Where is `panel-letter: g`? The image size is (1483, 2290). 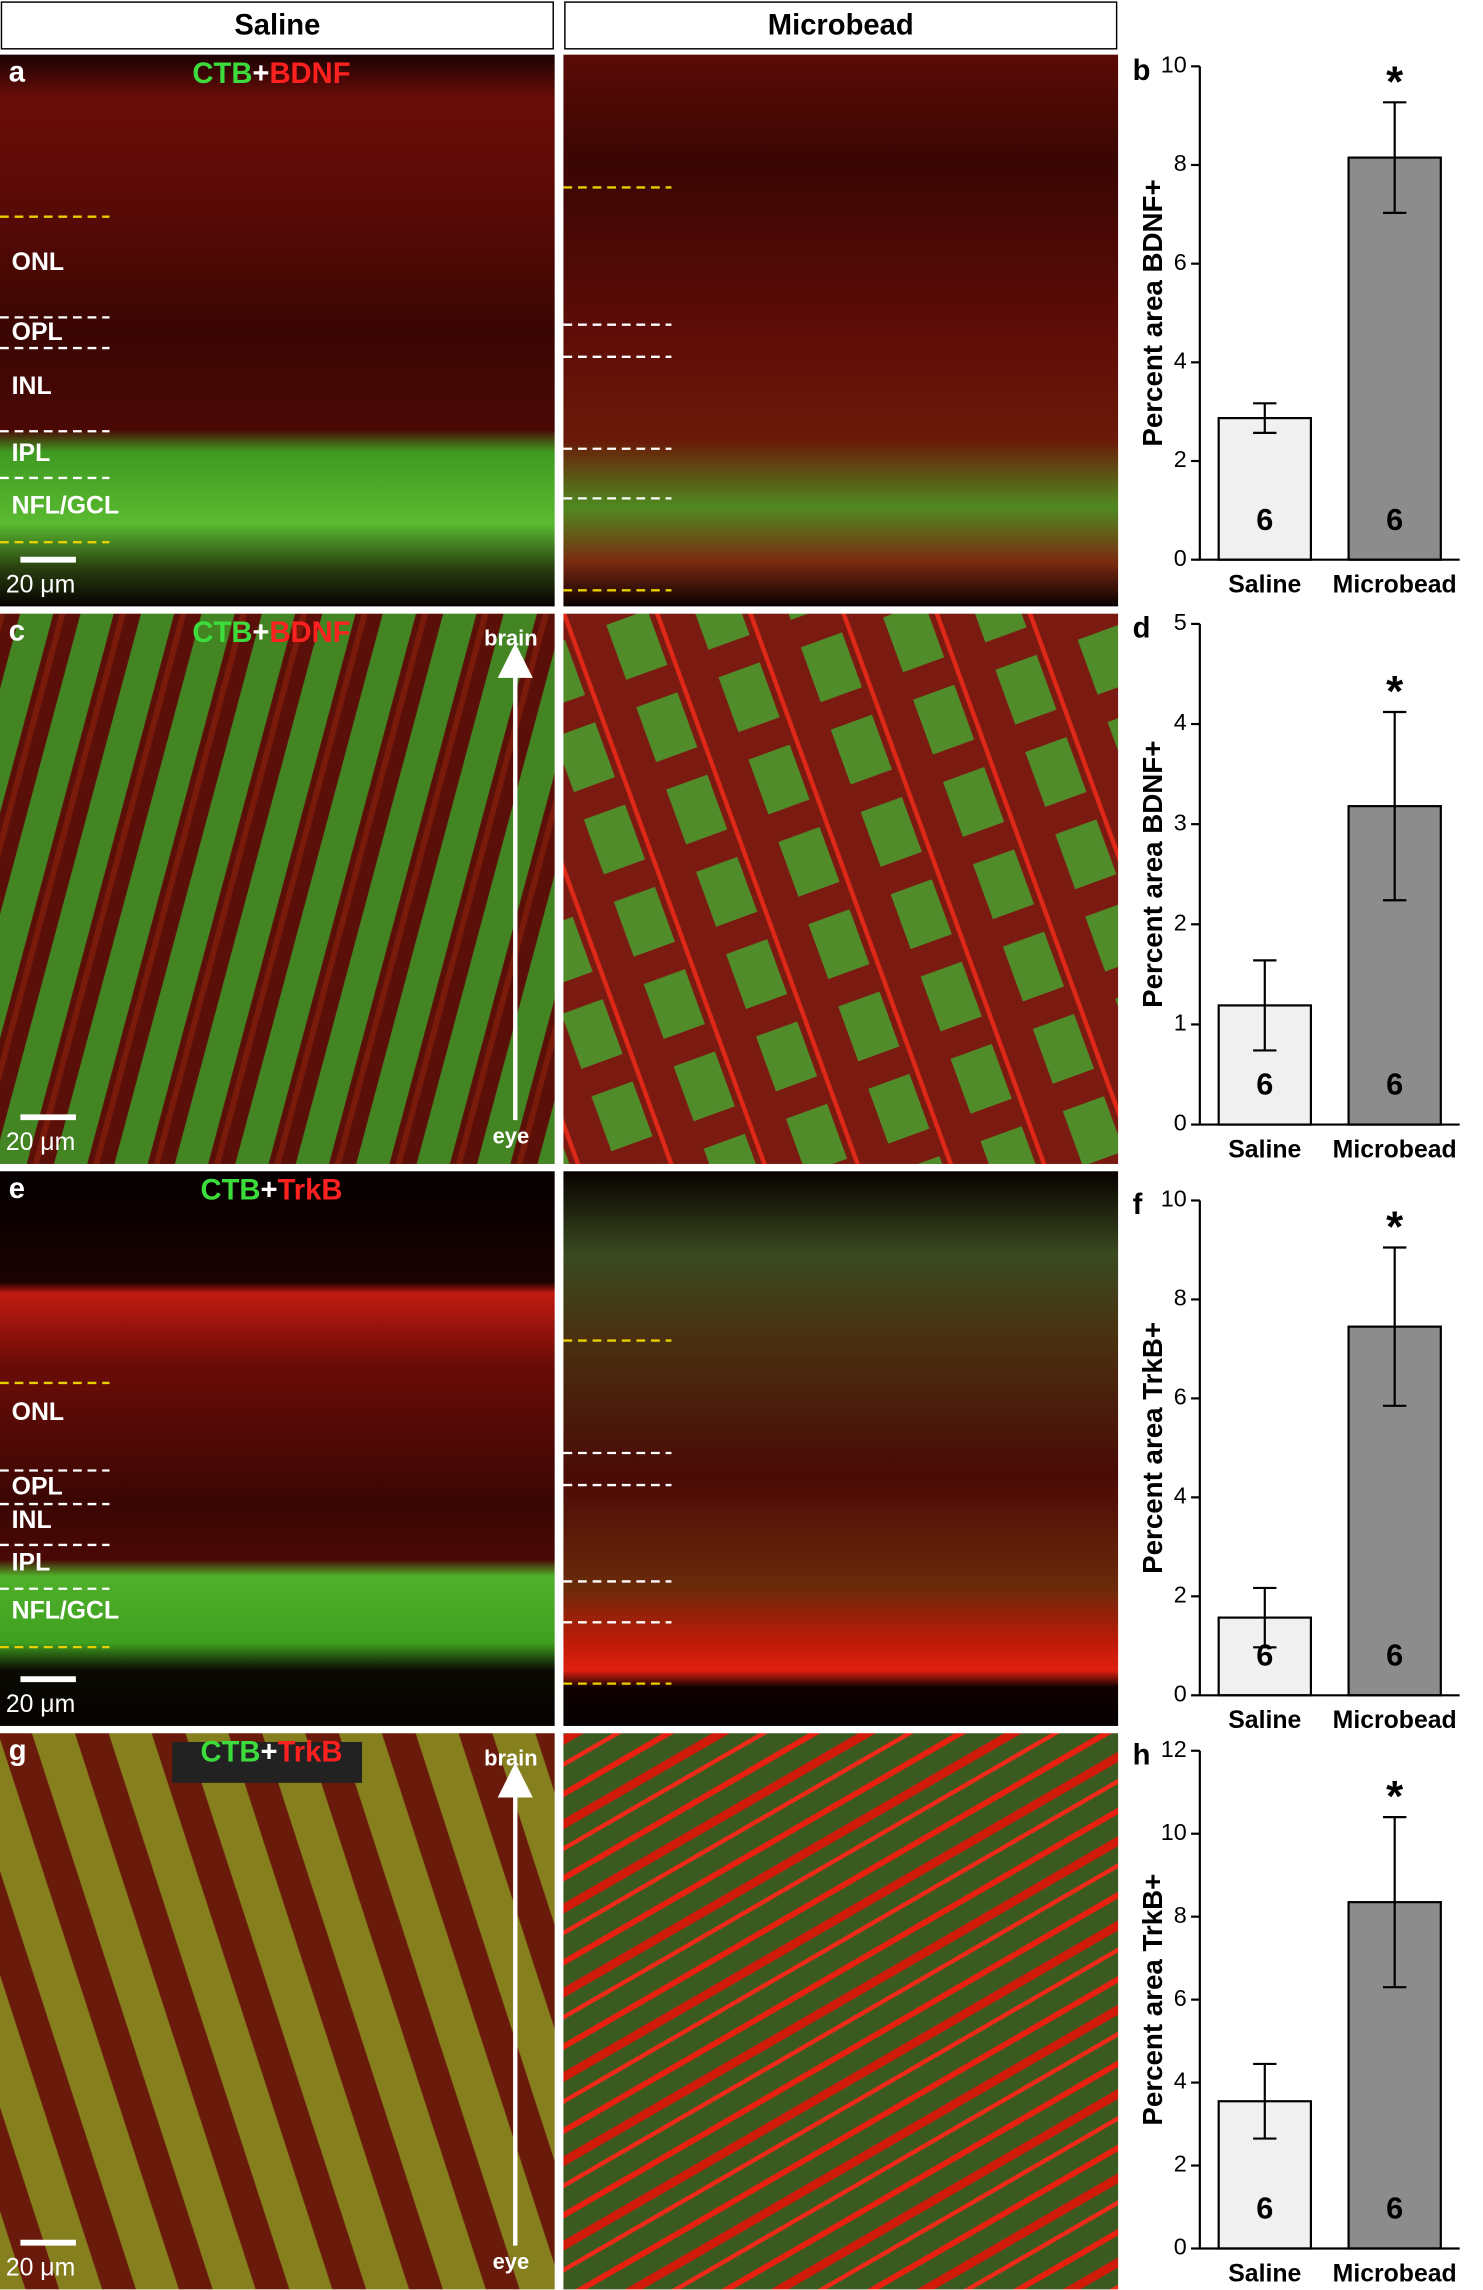 panel-letter: g is located at coordinates (18, 1751).